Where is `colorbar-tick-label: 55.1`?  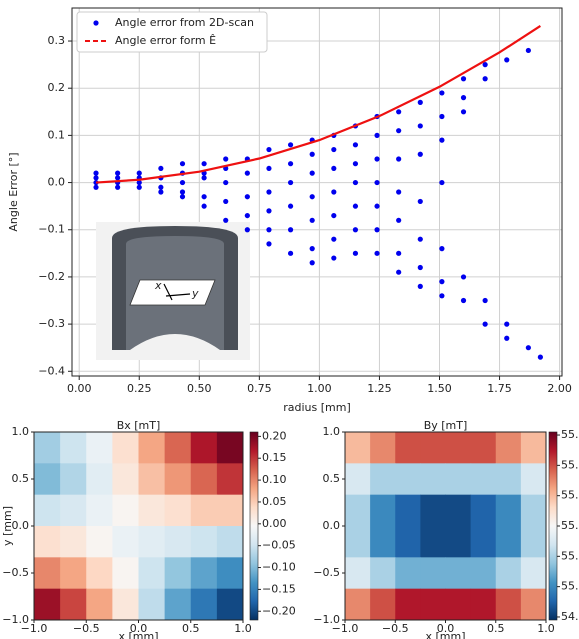 colorbar-tick-label: 55.1 is located at coordinates (570, 555).